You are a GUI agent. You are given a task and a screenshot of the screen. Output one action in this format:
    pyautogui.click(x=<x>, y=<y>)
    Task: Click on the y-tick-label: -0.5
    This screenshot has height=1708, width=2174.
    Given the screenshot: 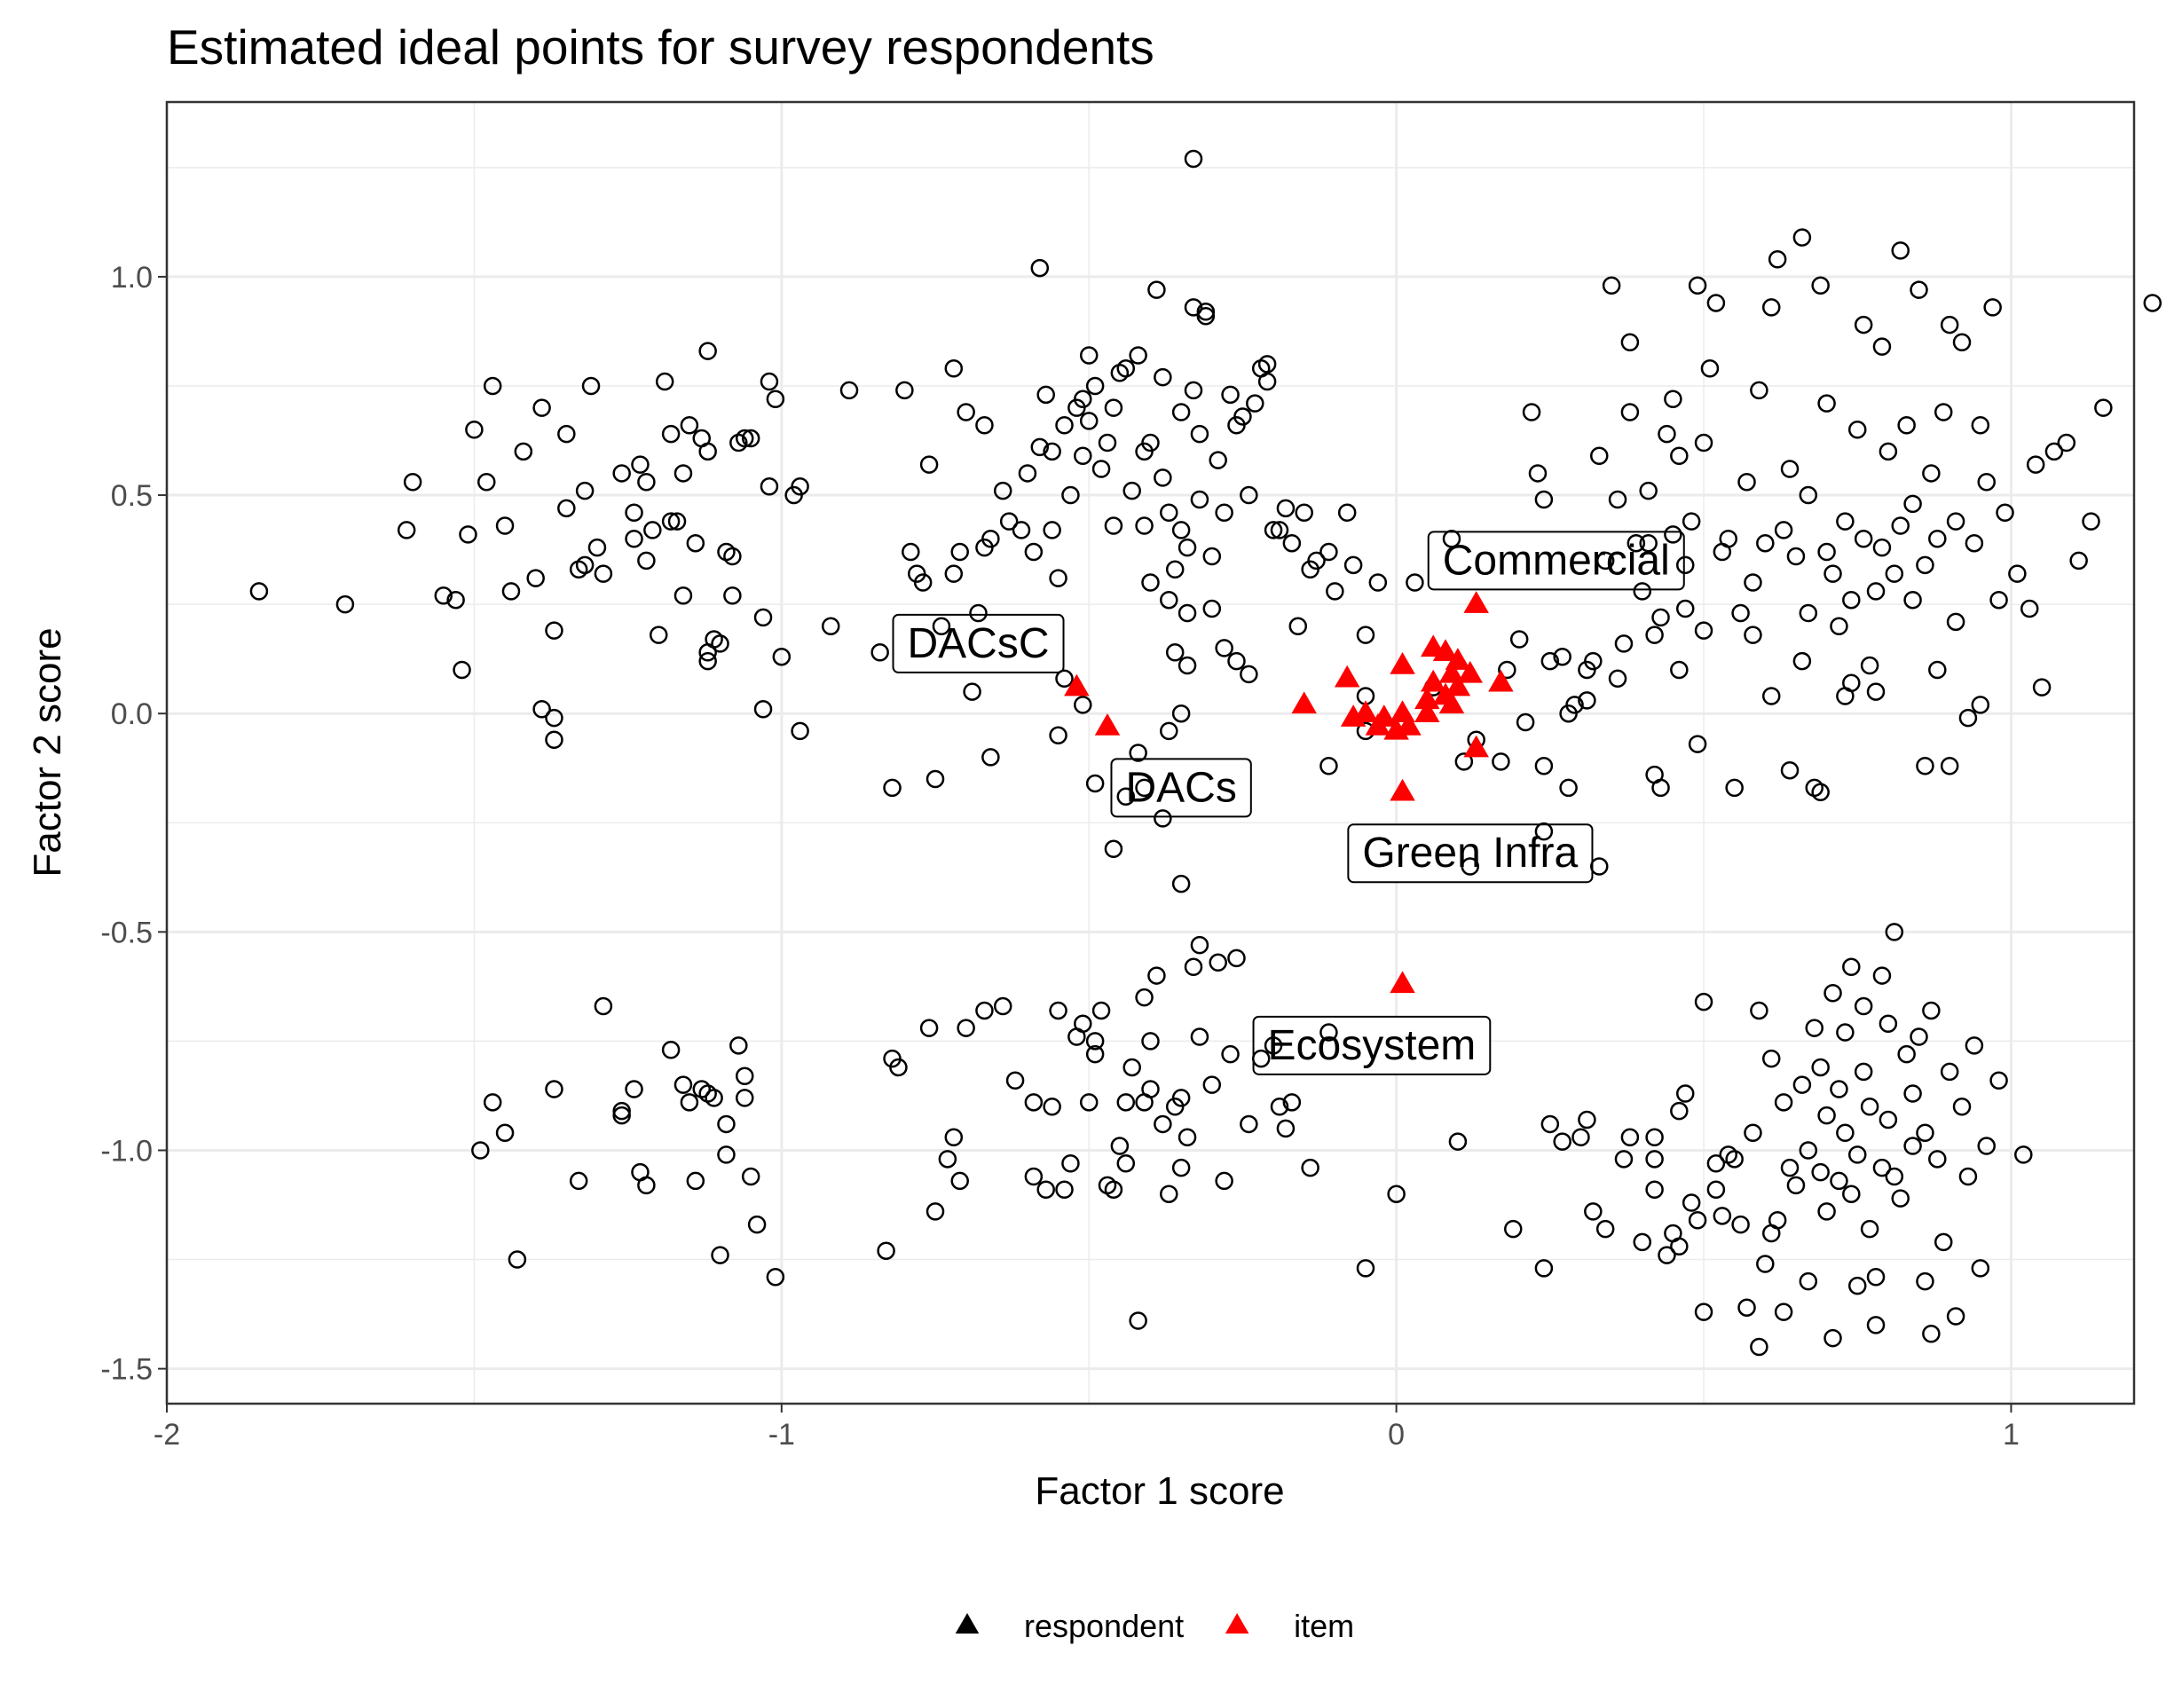 What is the action you would take?
    pyautogui.click(x=126, y=932)
    